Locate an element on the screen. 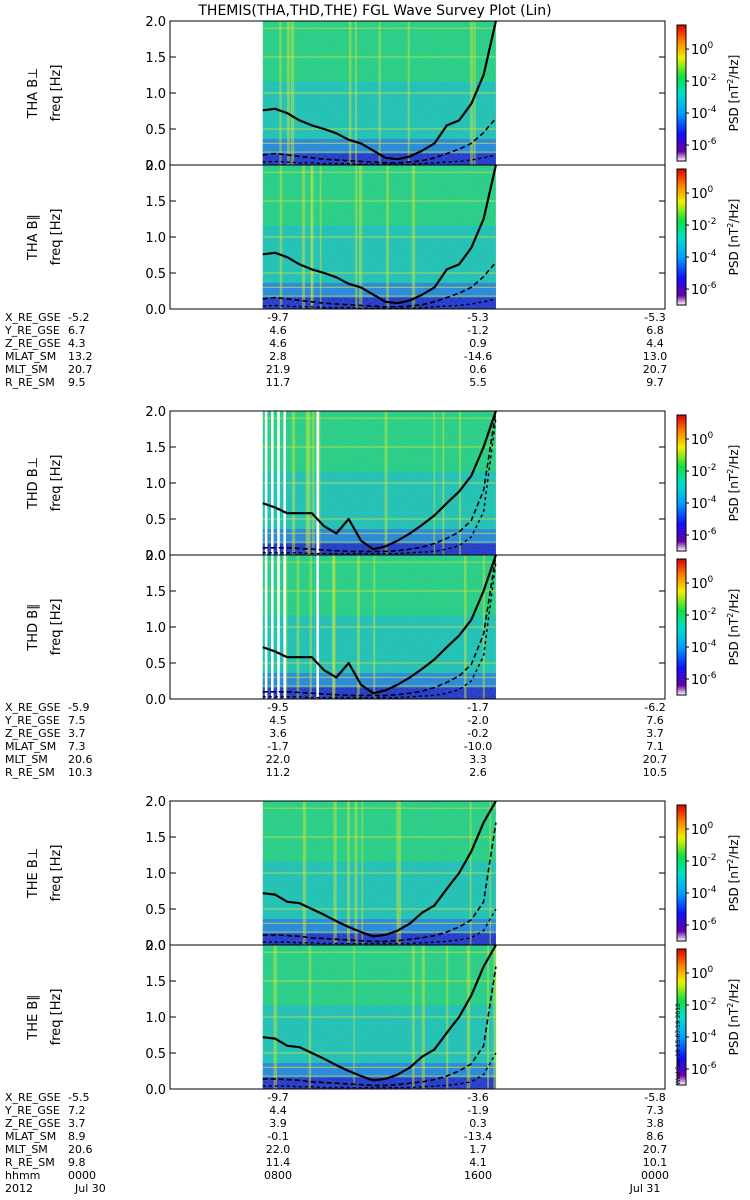 The width and height of the screenshot is (750, 1200). orbit-value: 8.9 is located at coordinates (77, 1136).